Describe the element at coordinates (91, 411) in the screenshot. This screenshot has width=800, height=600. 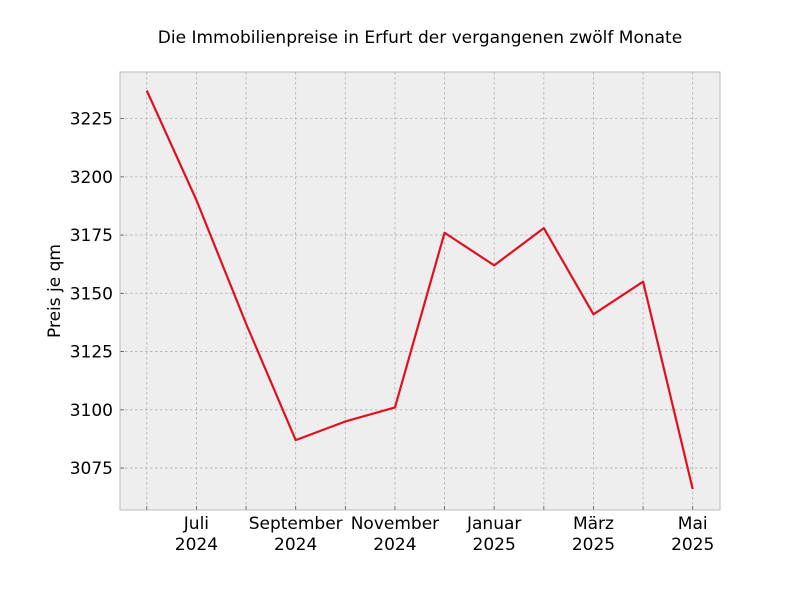
I see `y-tick-label: 3100` at that location.